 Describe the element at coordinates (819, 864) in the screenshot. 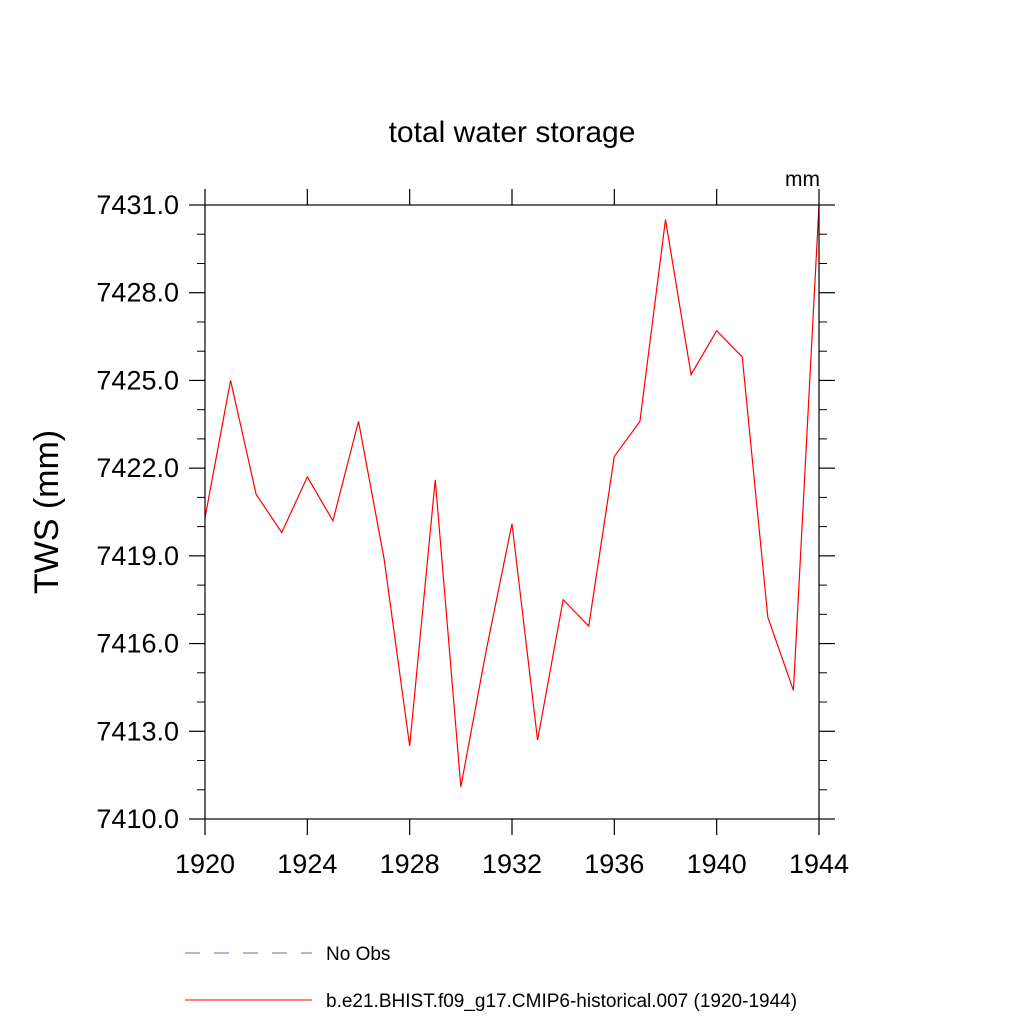

I see `x-tick-label: 1944` at that location.